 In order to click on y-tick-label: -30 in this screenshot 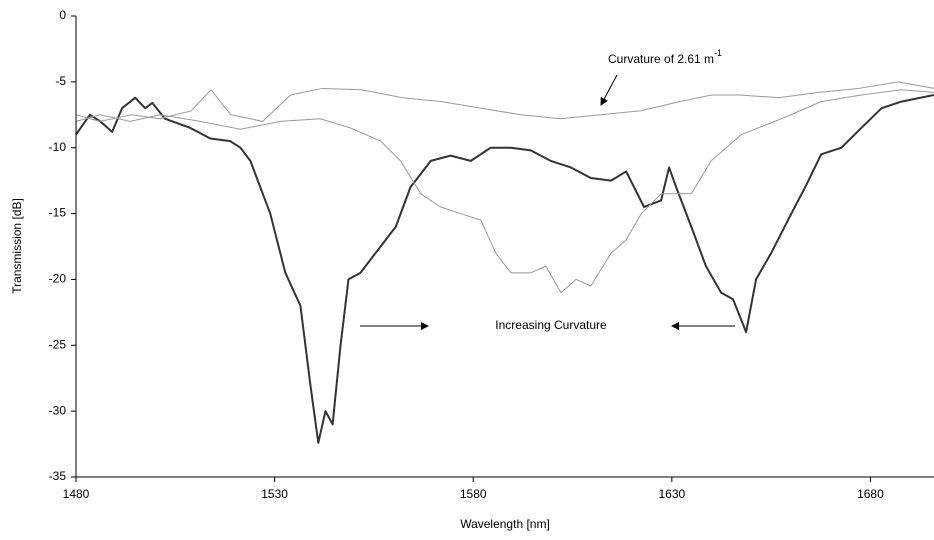, I will do `click(58, 410)`.